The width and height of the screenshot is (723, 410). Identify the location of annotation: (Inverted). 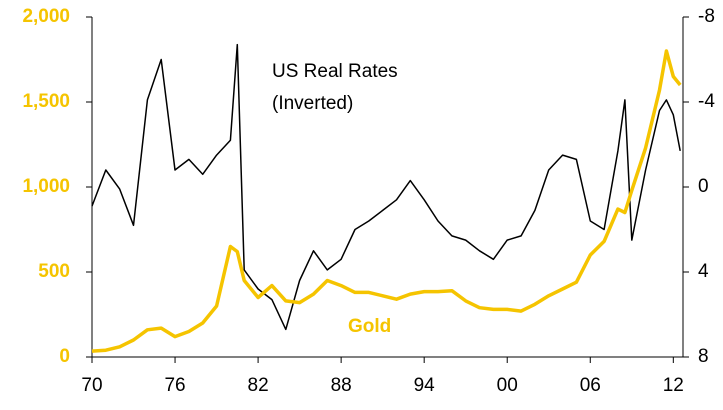
(312, 103).